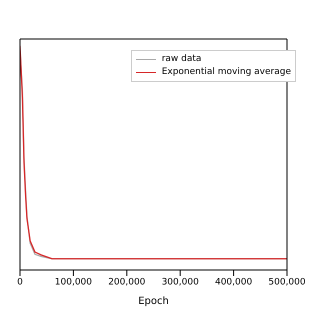 This screenshot has width=320, height=320. I want to click on x-tick-label: 300,000, so click(181, 282).